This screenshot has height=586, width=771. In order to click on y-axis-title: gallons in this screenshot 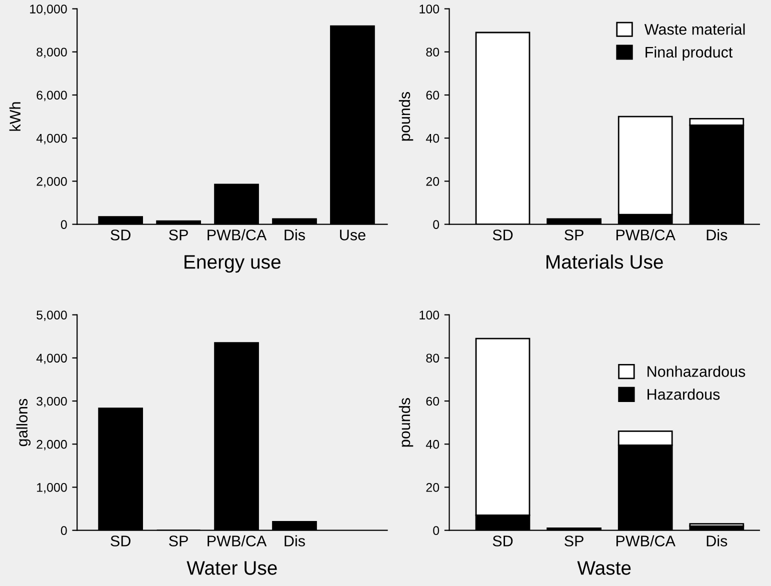, I will do `click(23, 422)`.